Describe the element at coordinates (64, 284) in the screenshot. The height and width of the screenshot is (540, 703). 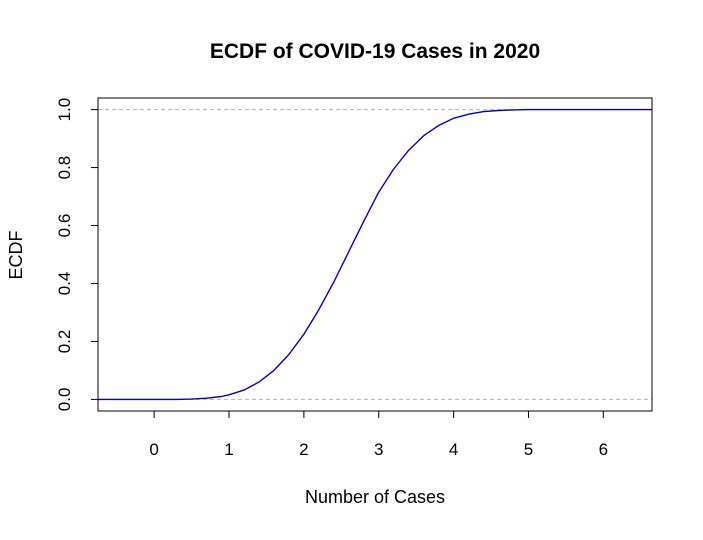
I see `y-tick-label: 0.4` at that location.